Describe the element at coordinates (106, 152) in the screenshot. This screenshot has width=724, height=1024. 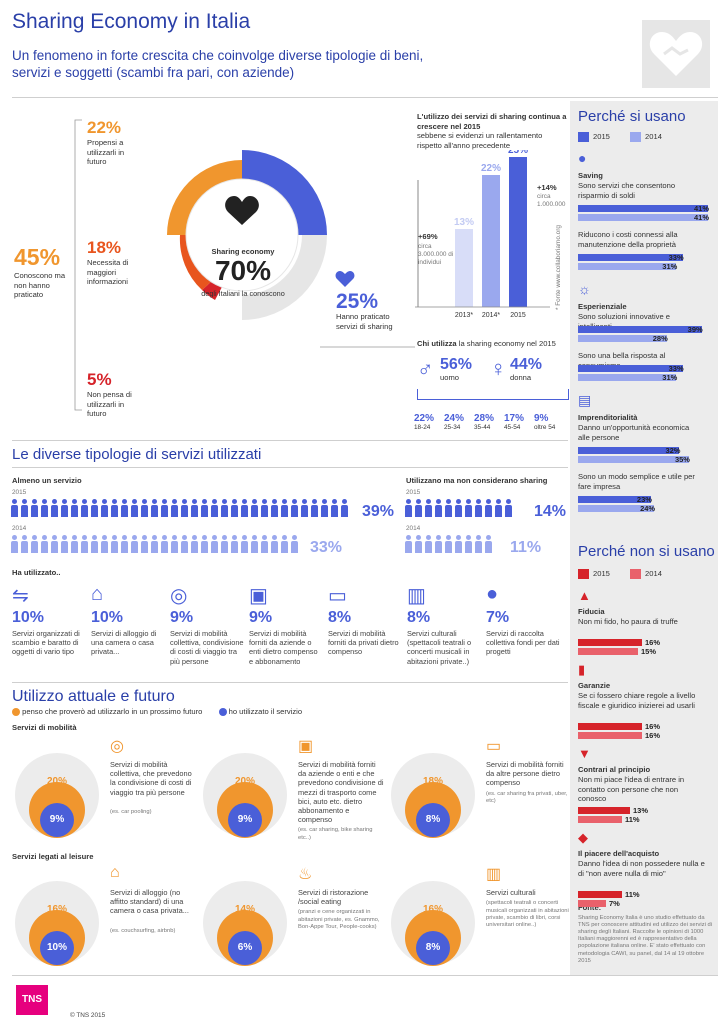
I see `future-text: Propensi a utilizzarli in futuro` at that location.